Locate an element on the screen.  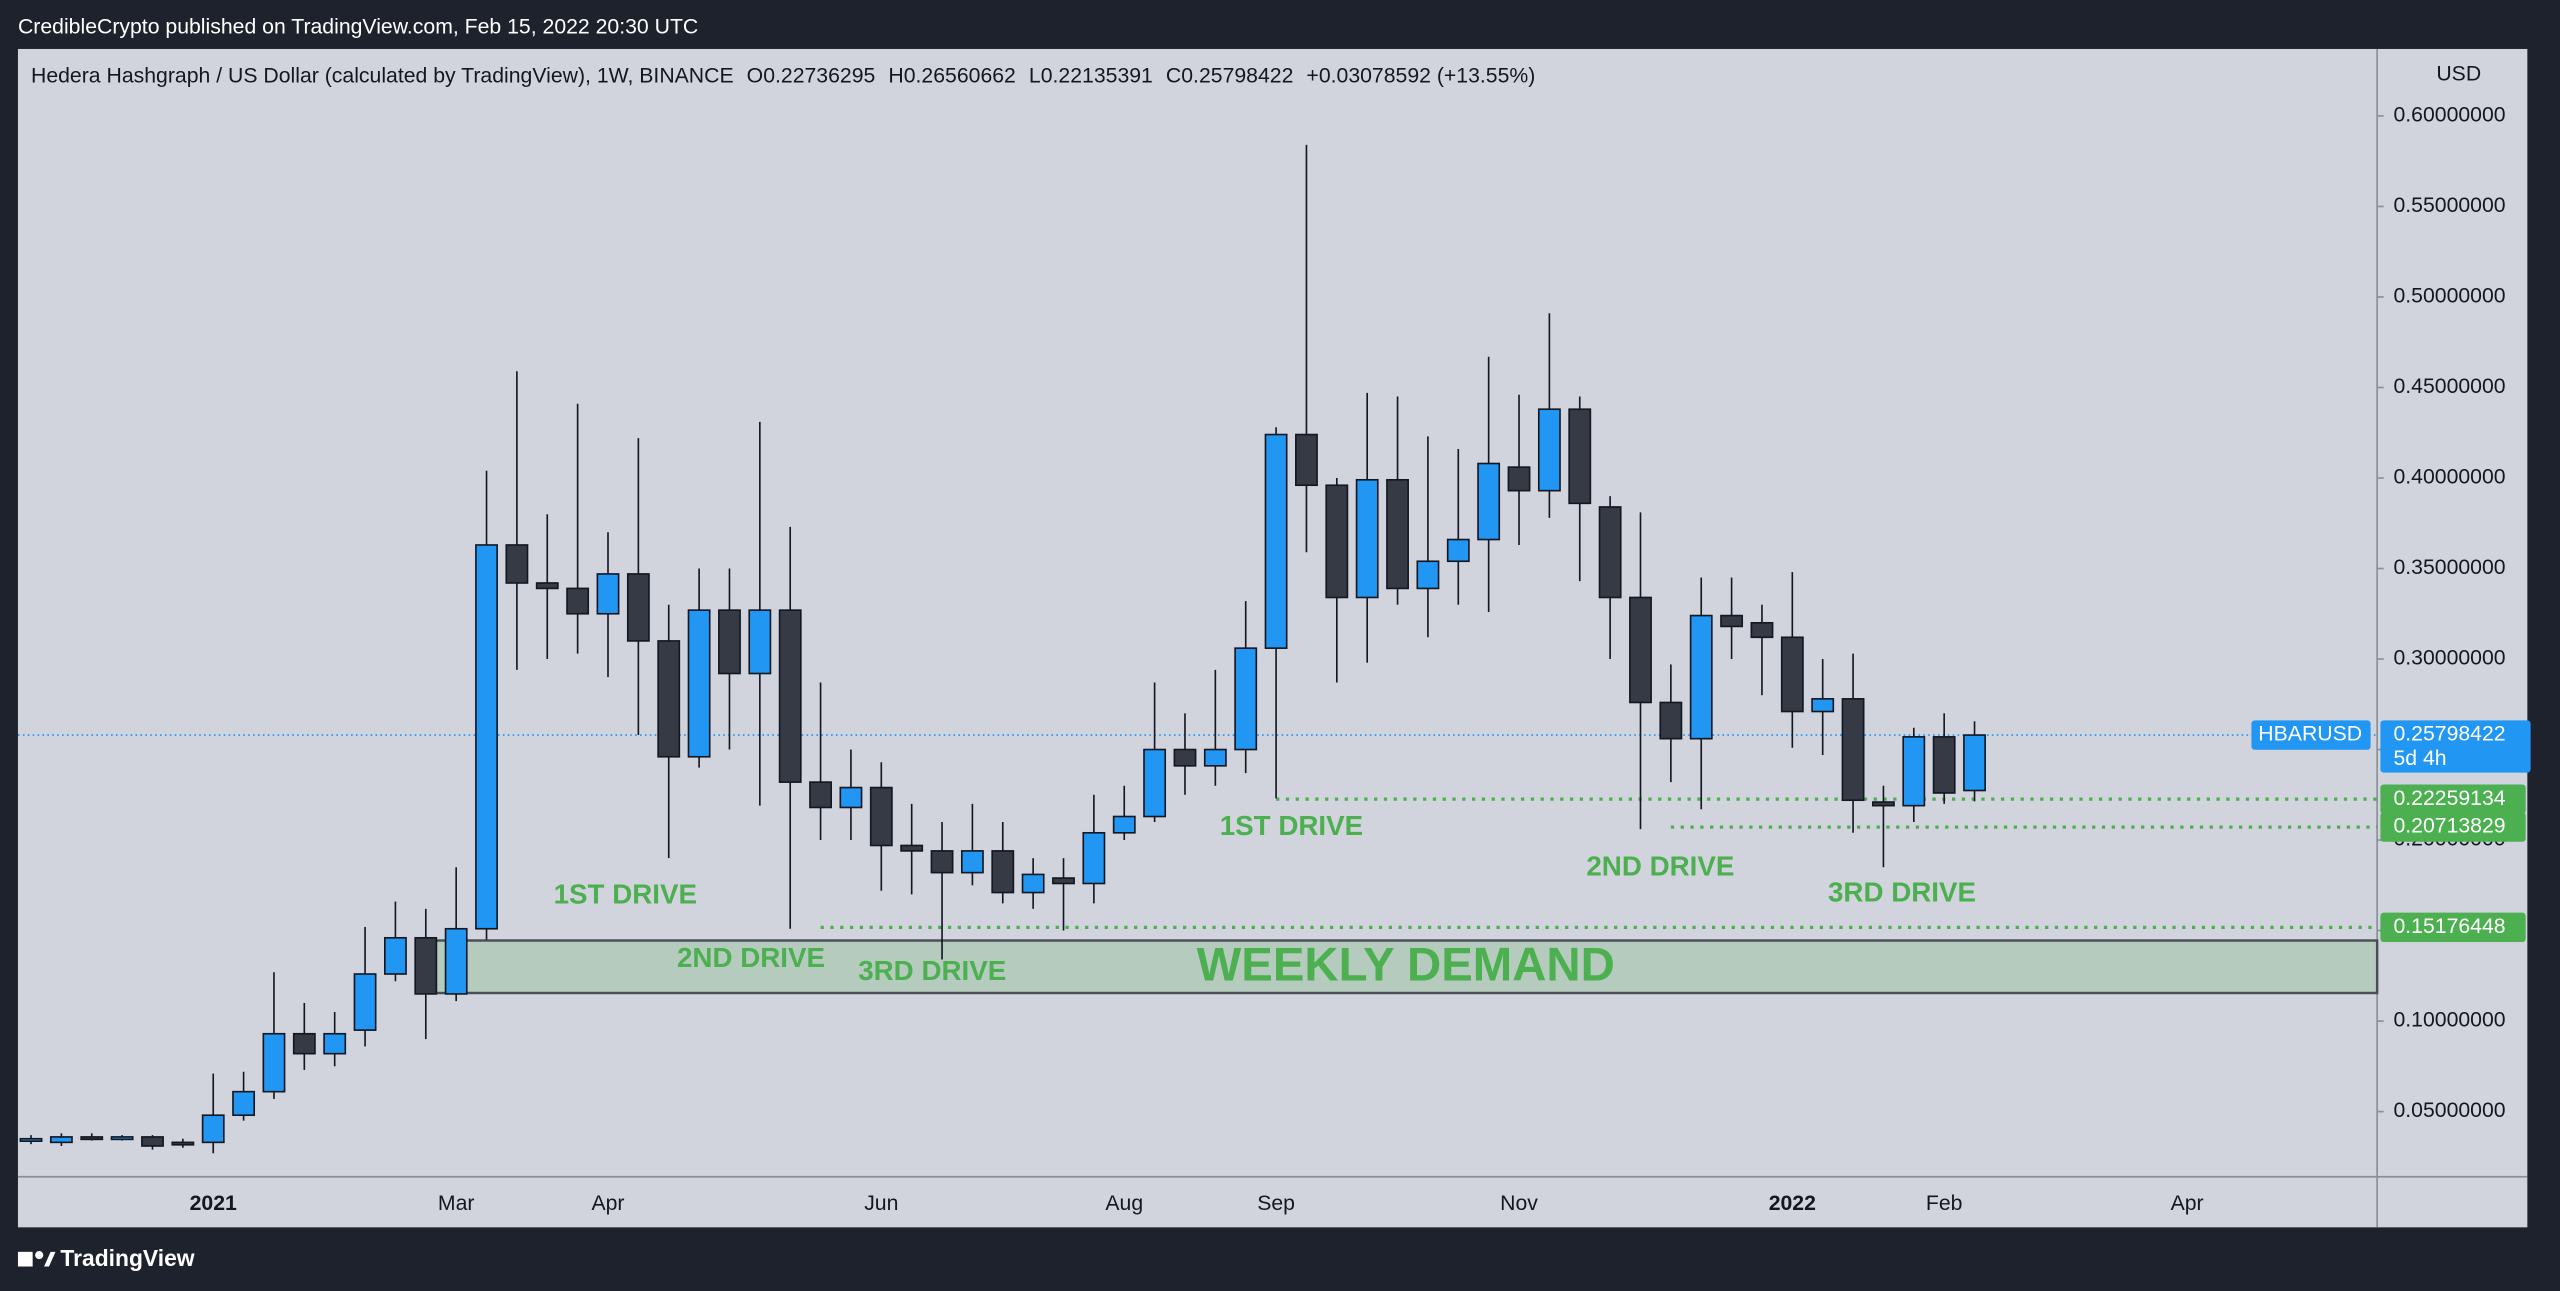
y-tick-label: 0.55000000 is located at coordinates (2449, 205).